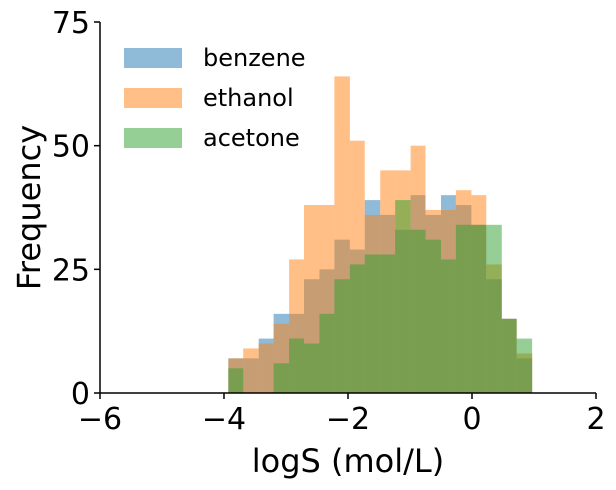 The width and height of the screenshot is (616, 490). I want to click on legend-label-acetone: acetone, so click(251, 138).